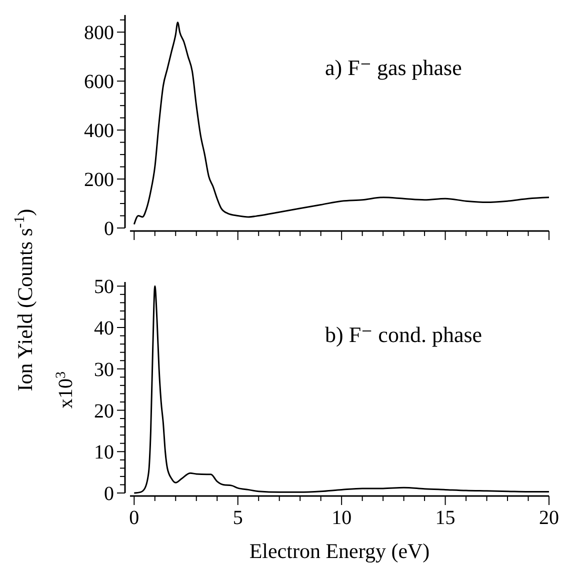 The width and height of the screenshot is (570, 573). What do you see at coordinates (104, 369) in the screenshot?
I see `y-tick-label: 30` at bounding box center [104, 369].